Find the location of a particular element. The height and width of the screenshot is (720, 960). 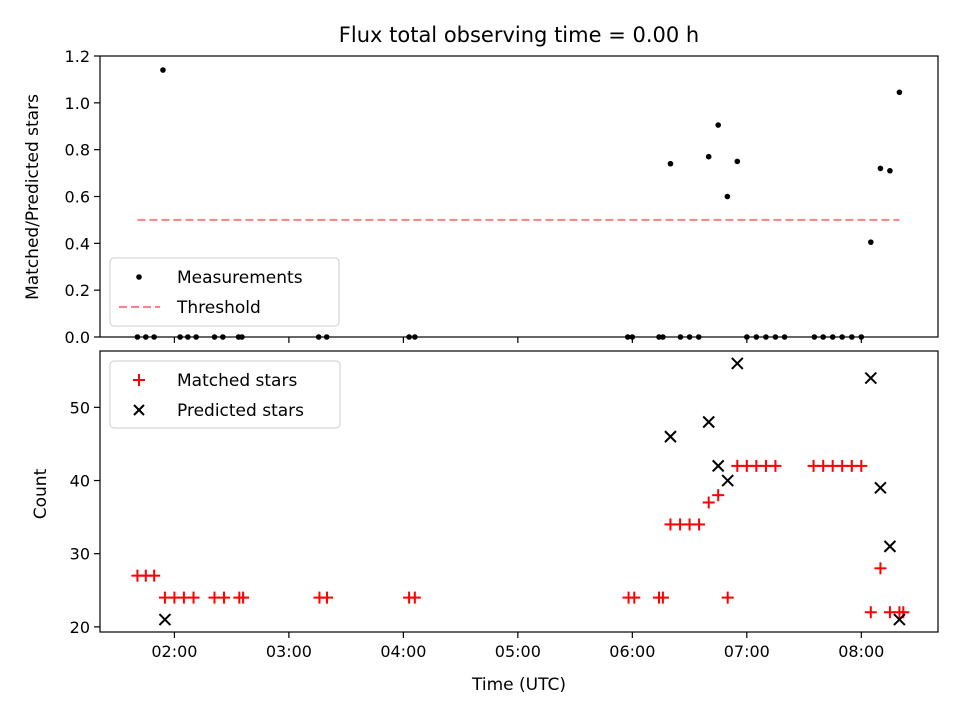

legend-measurements-label: Measurements is located at coordinates (240, 278).